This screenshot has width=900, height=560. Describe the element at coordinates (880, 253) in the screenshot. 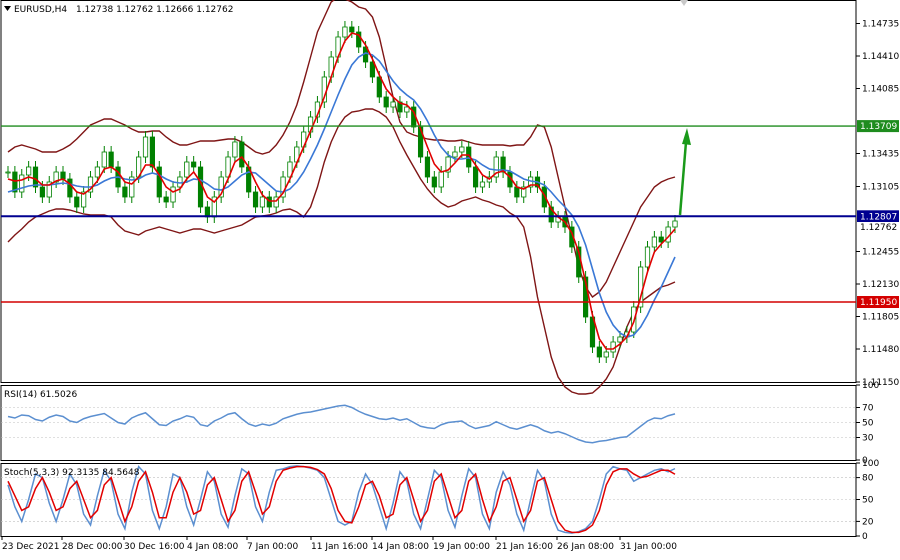

I see `price-tick-label: 1.12455` at that location.